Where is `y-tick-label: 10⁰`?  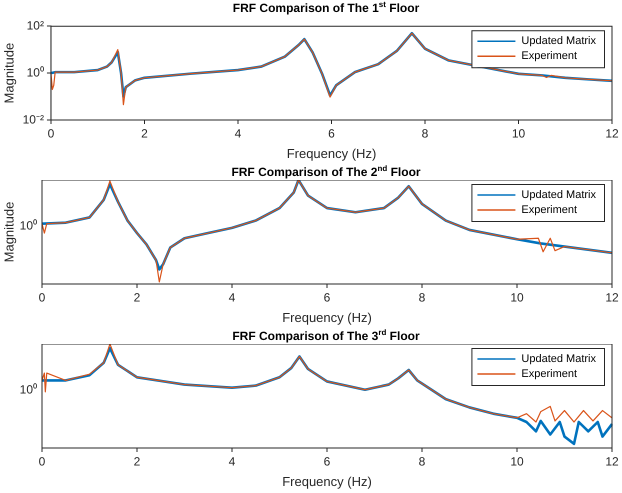
y-tick-label: 10⁰ is located at coordinates (35, 72).